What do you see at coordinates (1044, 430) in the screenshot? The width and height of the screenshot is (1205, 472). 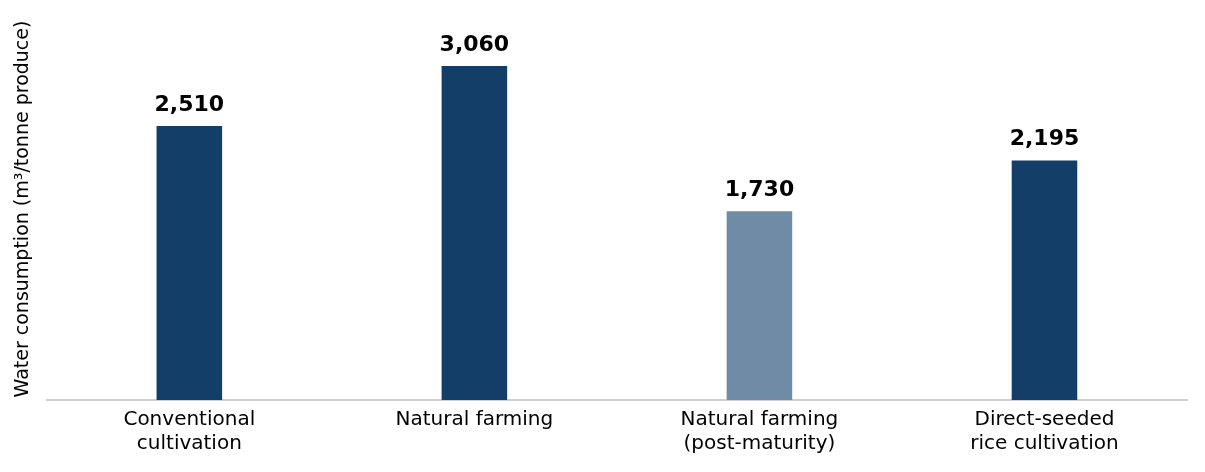 I see `x-tick-label: Direct-seeded rice cultivation` at bounding box center [1044, 430].